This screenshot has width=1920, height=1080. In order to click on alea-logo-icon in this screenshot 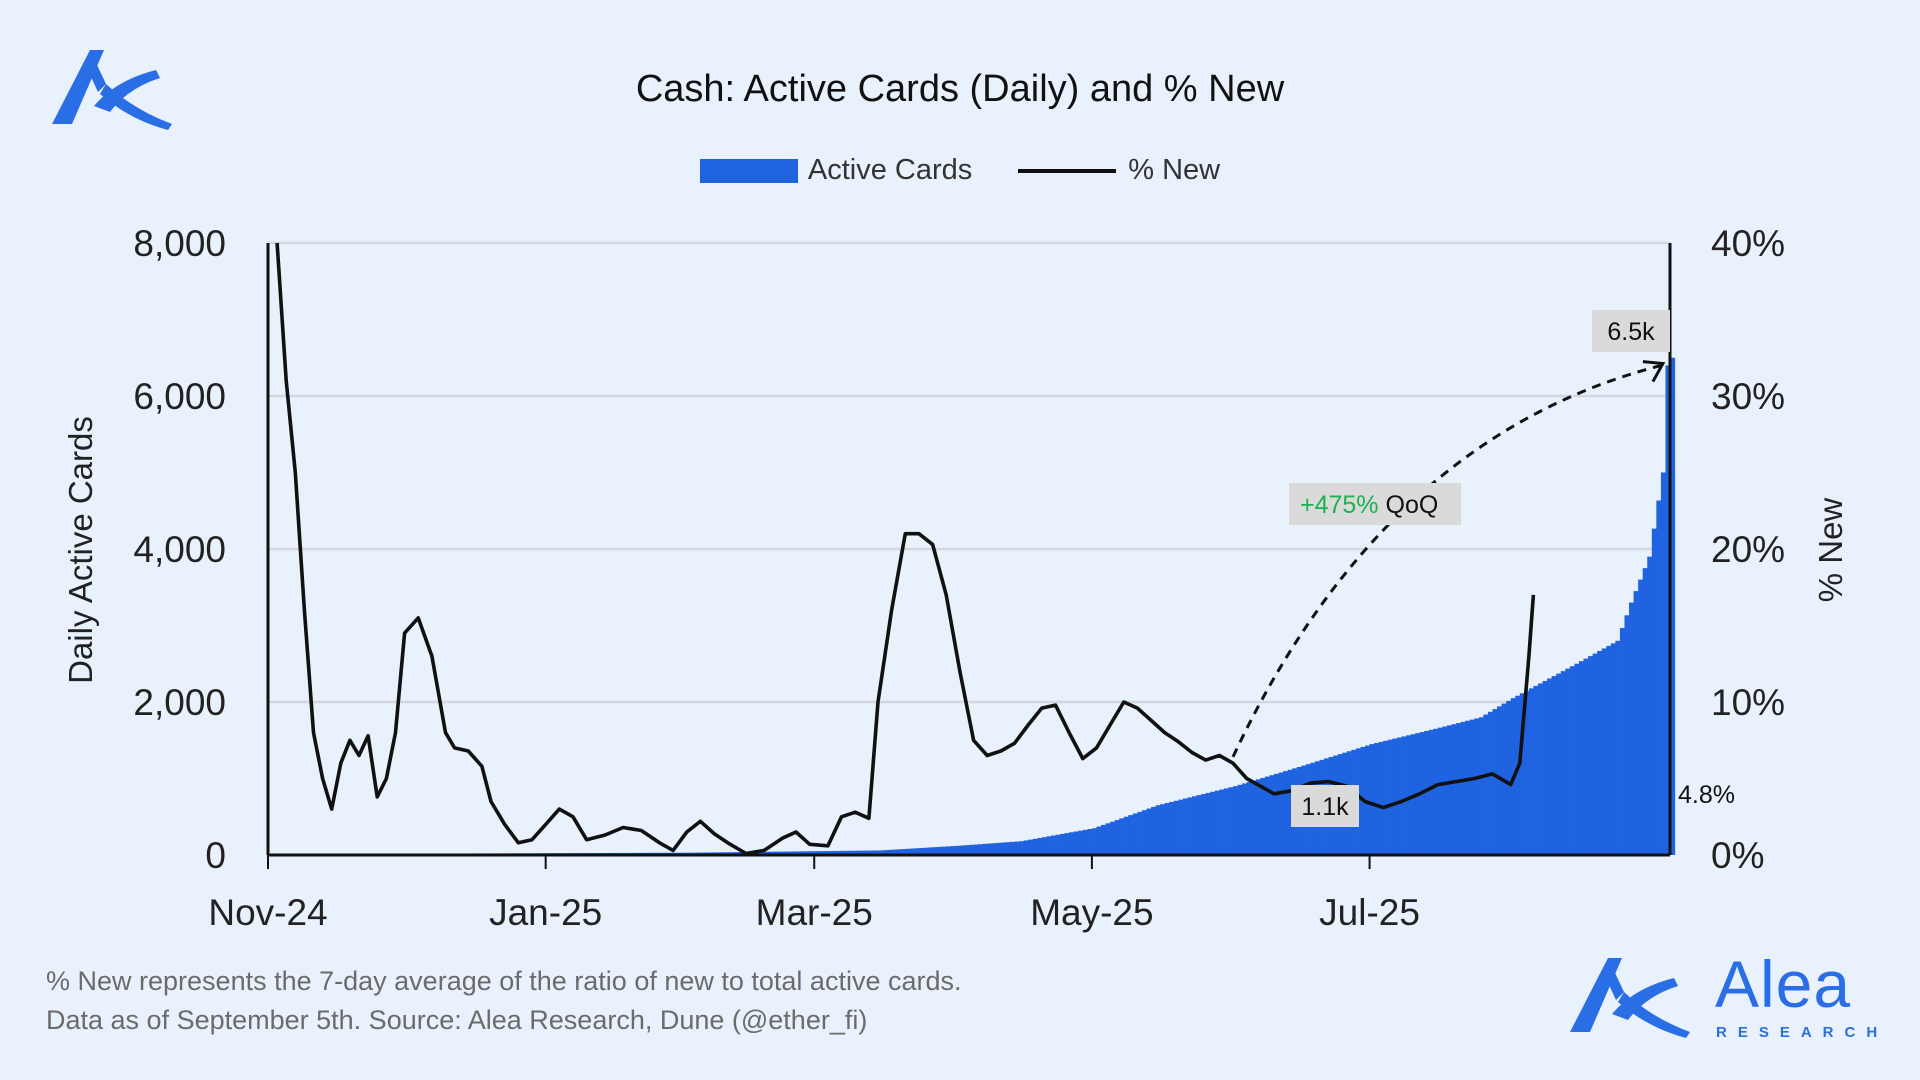, I will do `click(110, 89)`.